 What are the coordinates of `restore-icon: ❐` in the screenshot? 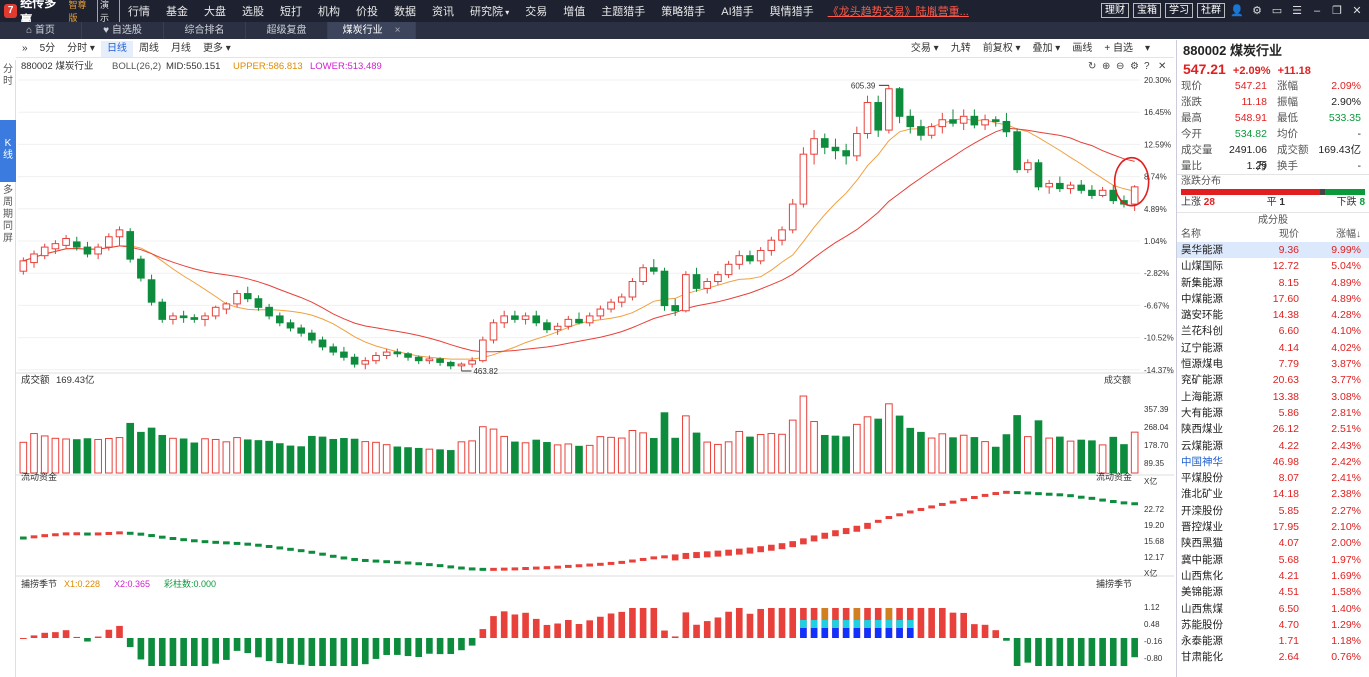 It's located at (1337, 11).